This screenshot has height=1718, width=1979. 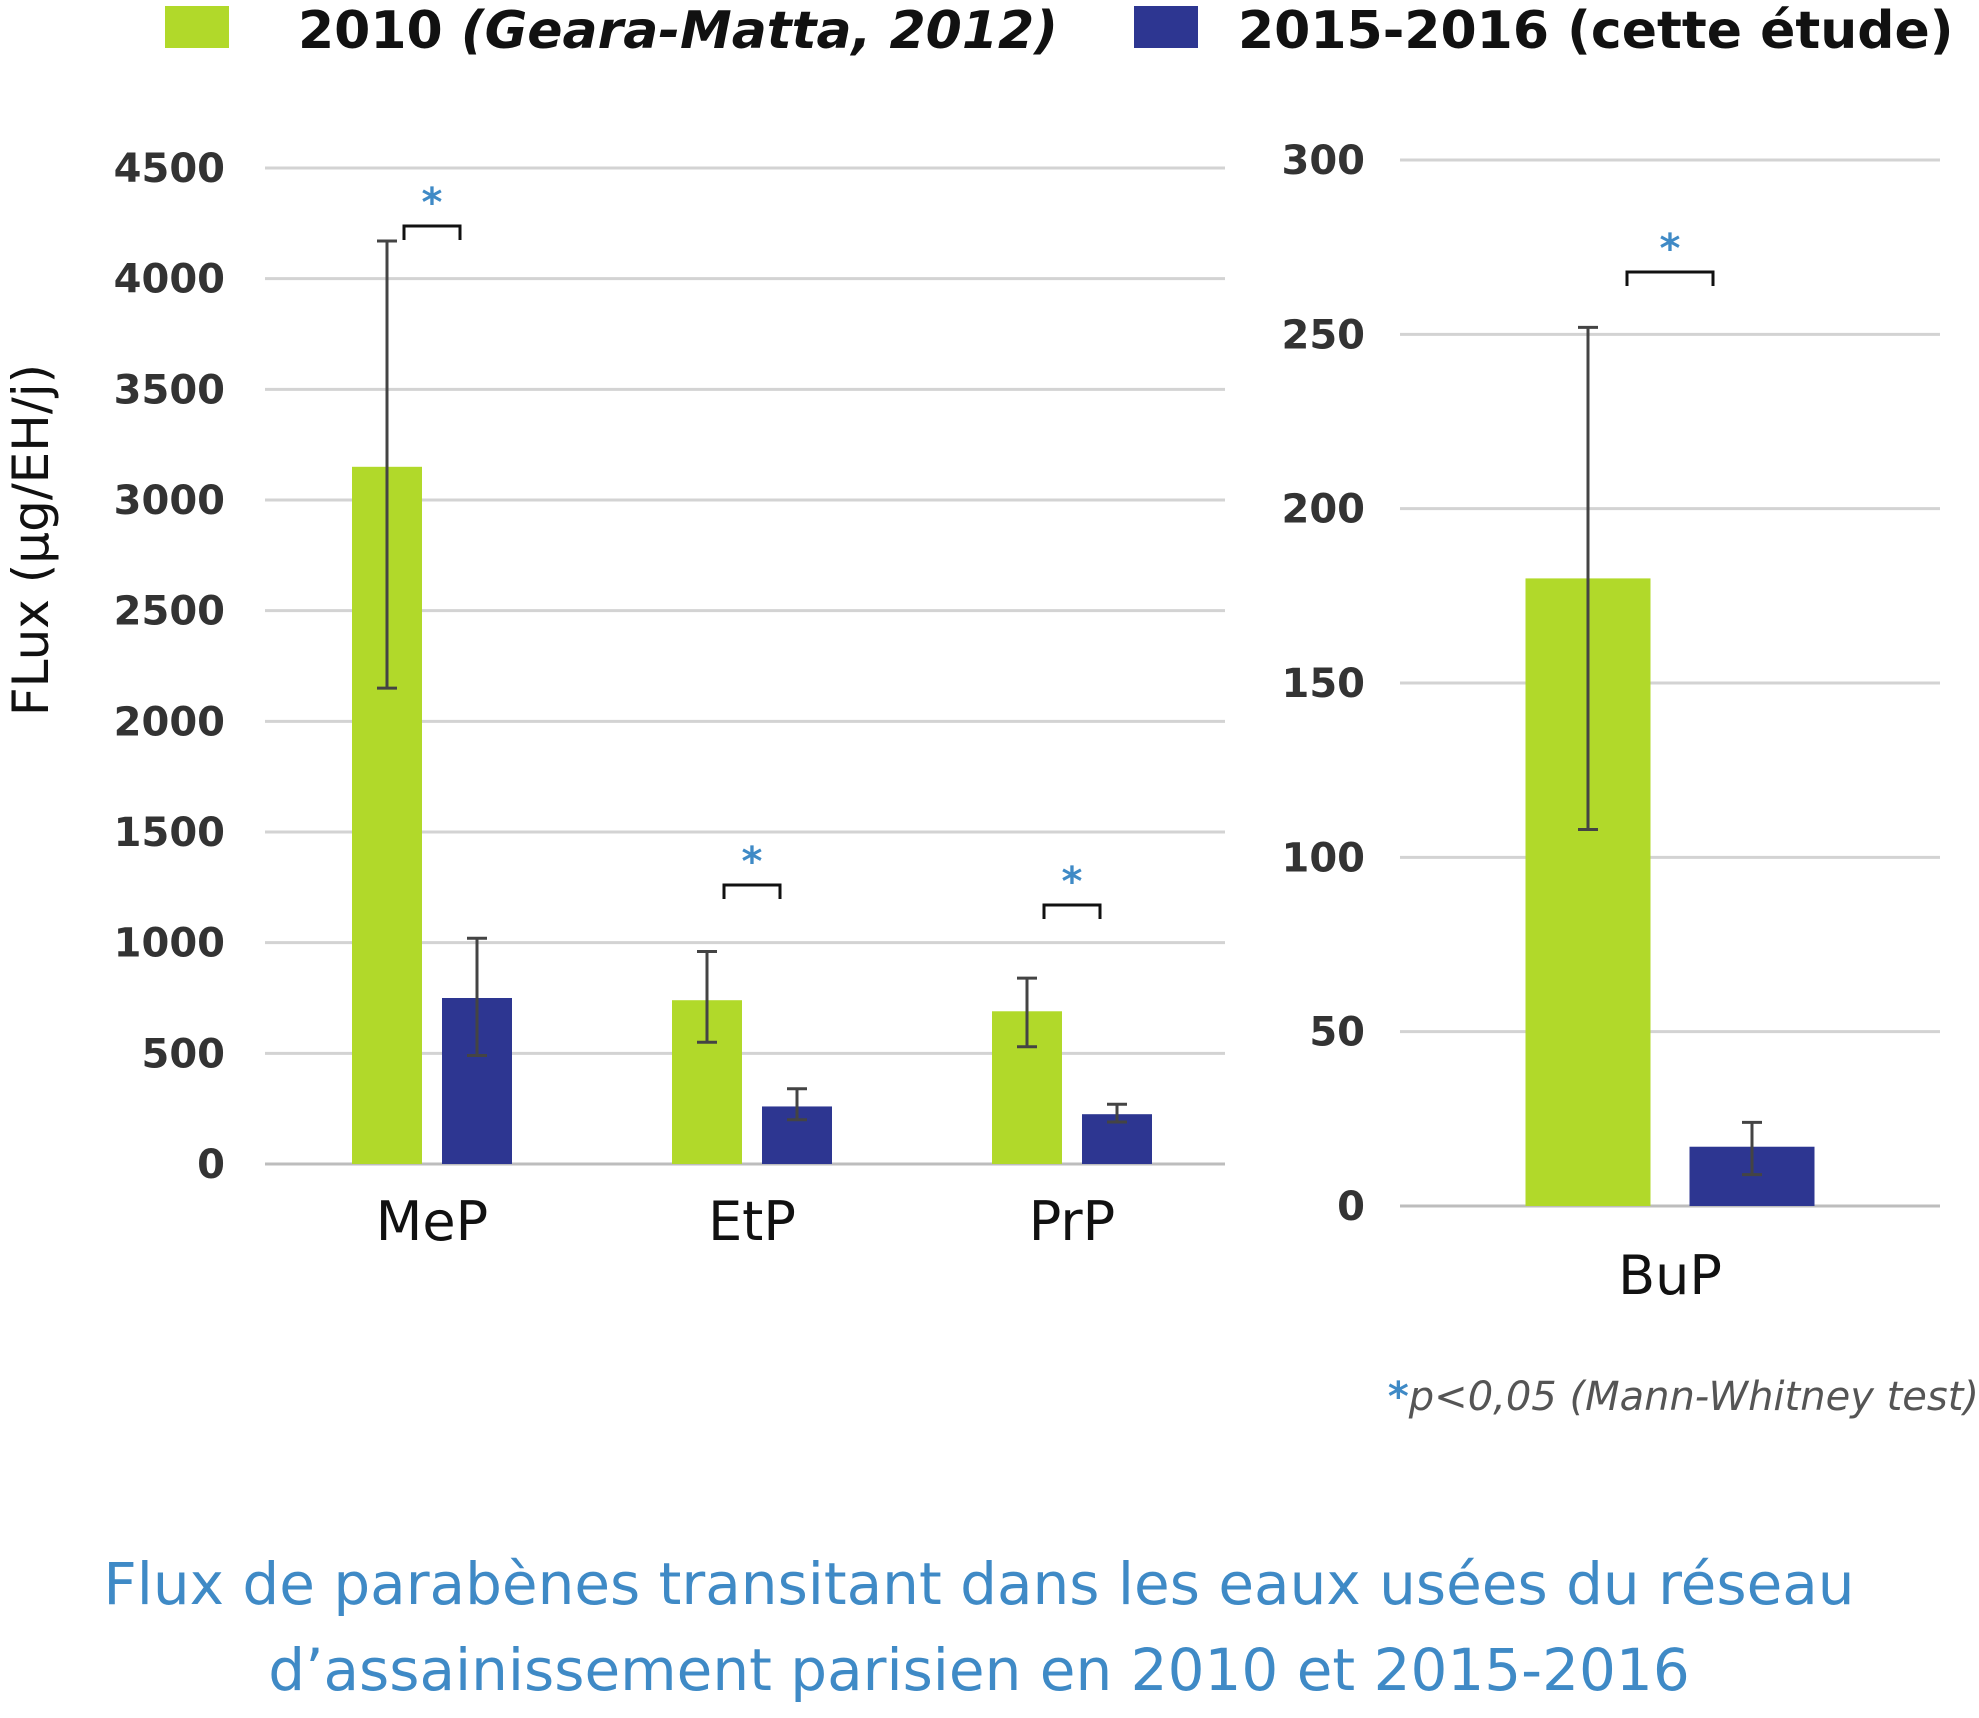 I want to click on y-tick-label: 3500, so click(x=169, y=390).